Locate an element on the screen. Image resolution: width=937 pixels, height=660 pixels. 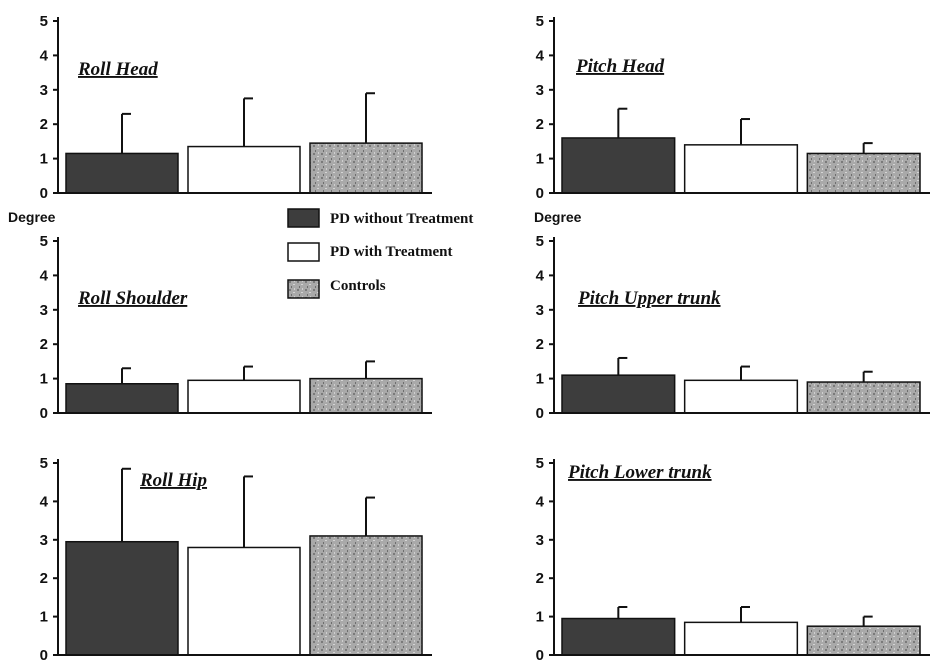
panel-title: Pitch Lower trunk is located at coordinates (639, 472).